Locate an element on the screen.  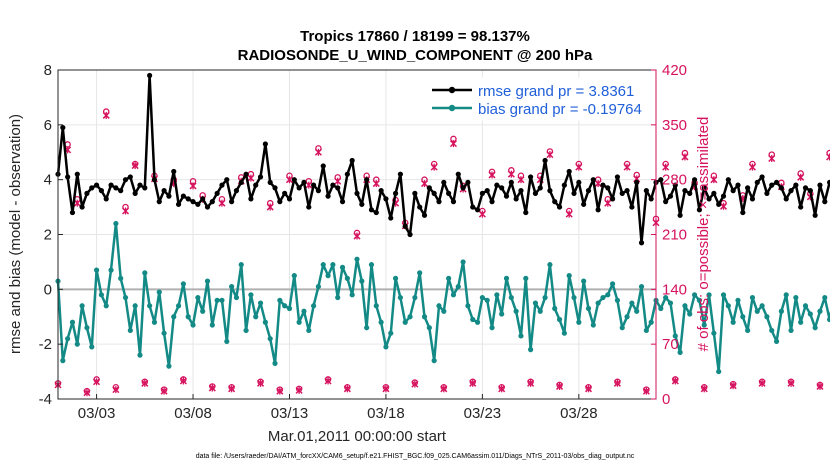
y-tick-label-left: 4 is located at coordinates (48, 180).